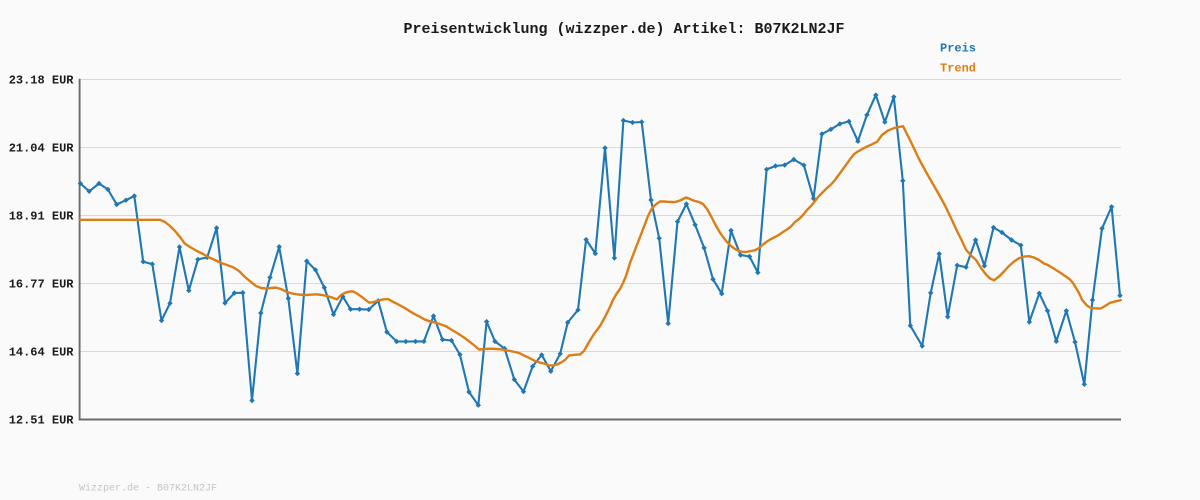  Describe the element at coordinates (148, 489) in the screenshot. I see `svg-text: Wizzper.de - B07K2LN2JF` at that location.